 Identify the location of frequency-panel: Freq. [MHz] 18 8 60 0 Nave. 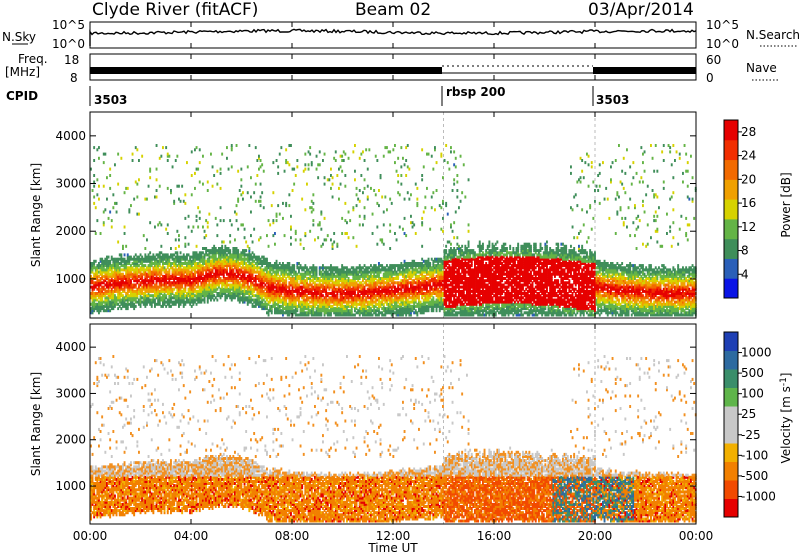
(391, 68).